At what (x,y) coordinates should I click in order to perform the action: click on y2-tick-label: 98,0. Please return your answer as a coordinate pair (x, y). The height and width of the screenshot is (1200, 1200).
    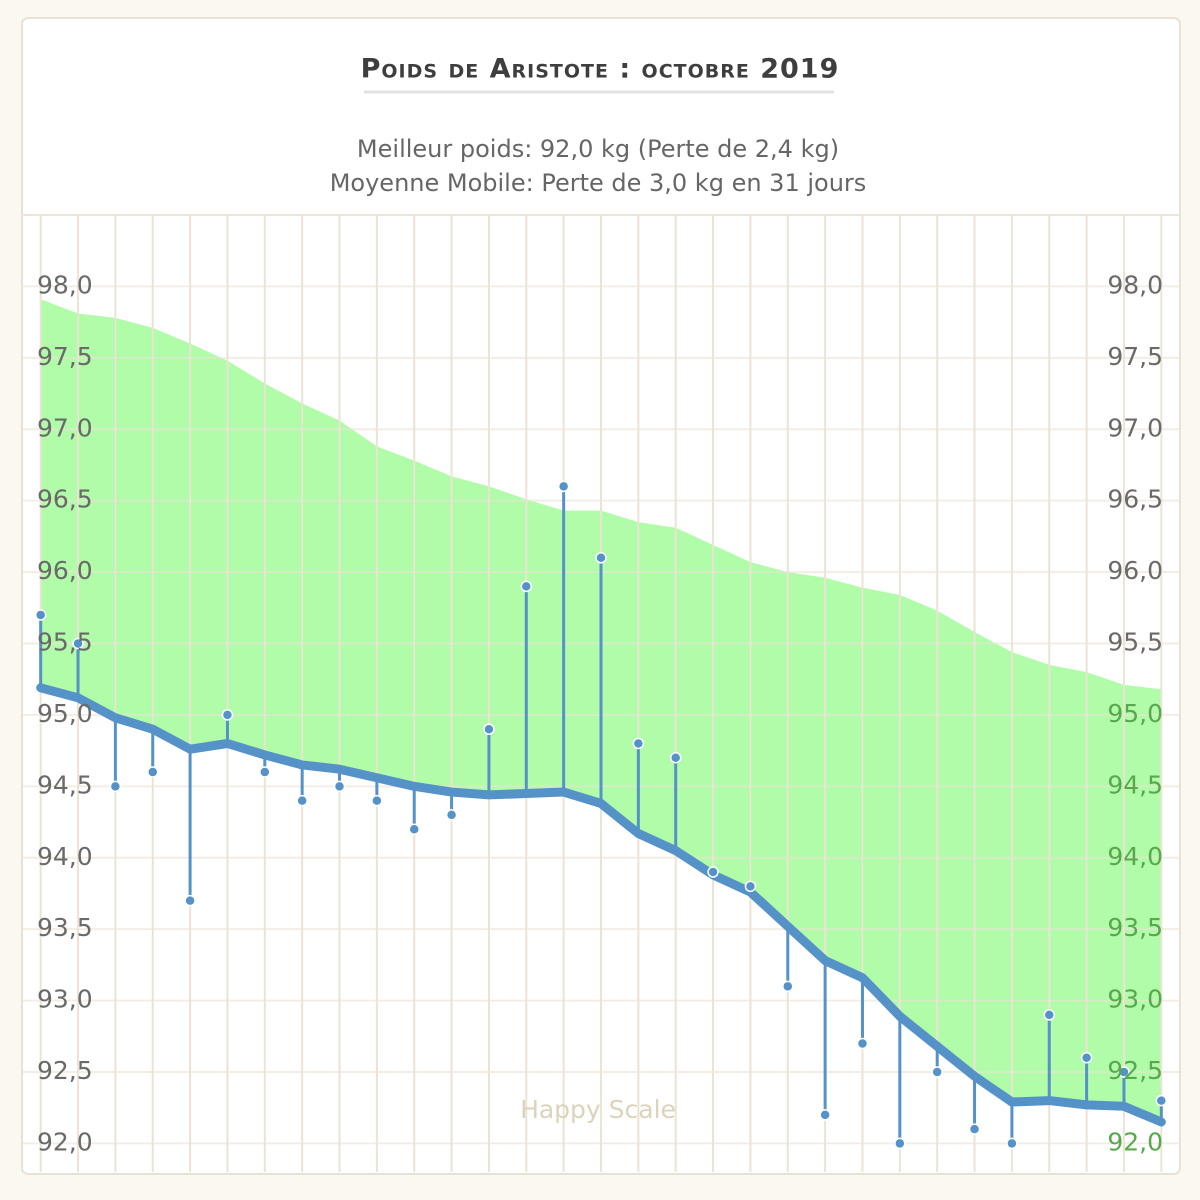
    Looking at the image, I should click on (1135, 284).